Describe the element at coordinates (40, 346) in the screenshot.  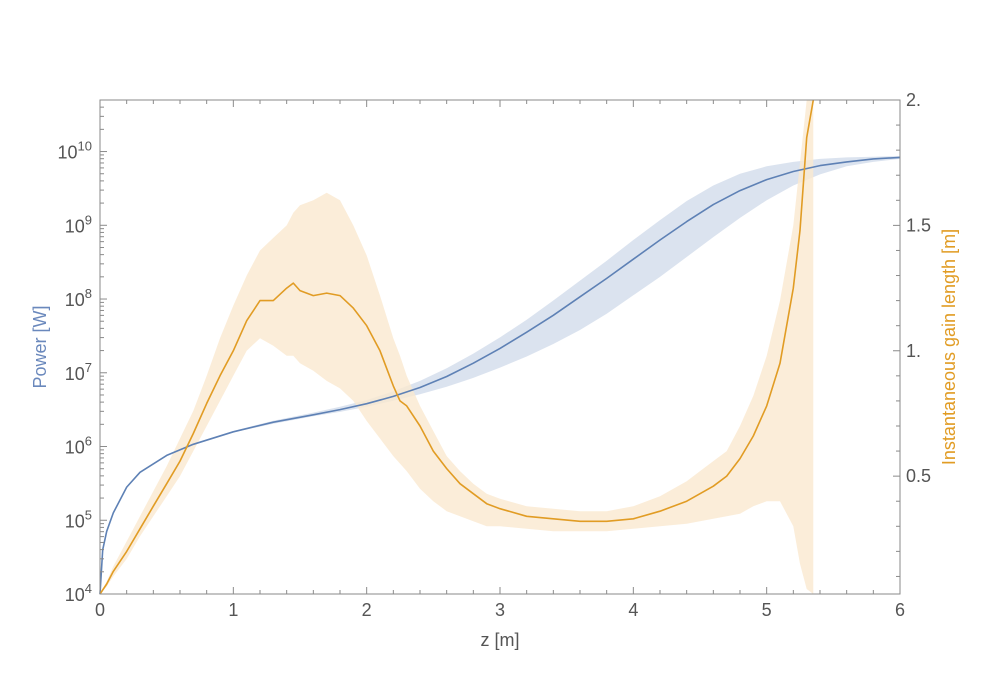
I see `left-axis-title: Power [W]` at that location.